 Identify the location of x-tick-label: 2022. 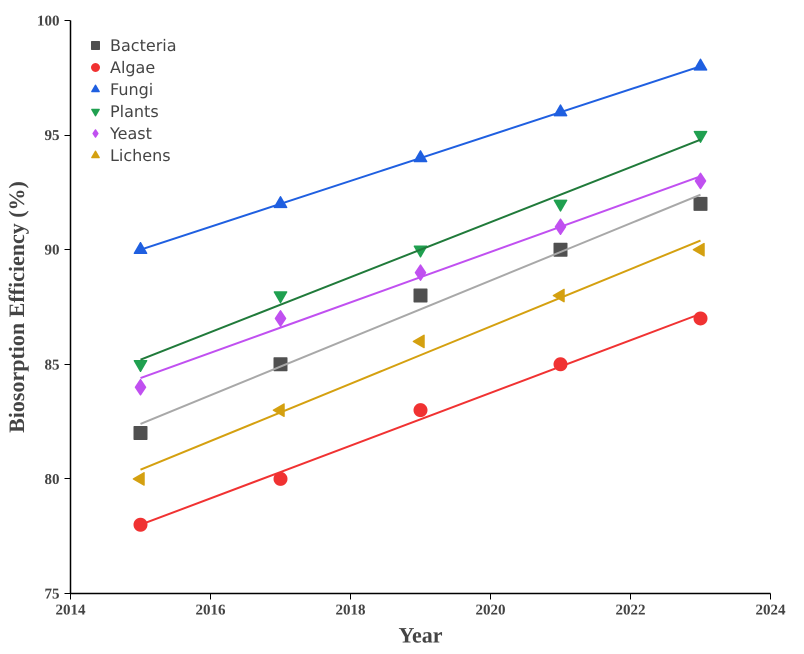
(631, 610).